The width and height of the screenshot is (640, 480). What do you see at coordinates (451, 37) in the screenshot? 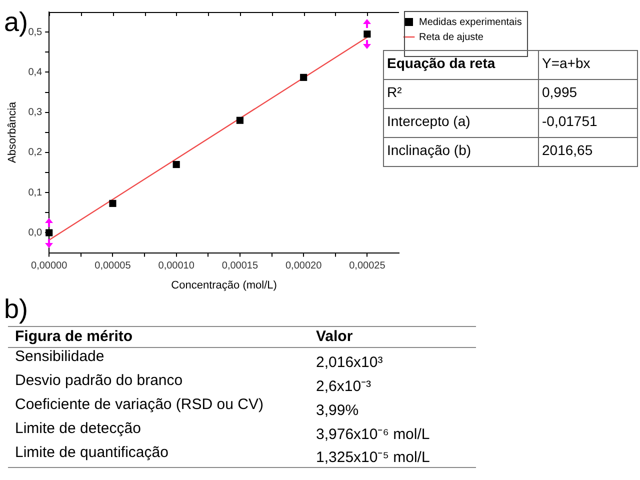
I see `legend-label: Reta de ajuste` at bounding box center [451, 37].